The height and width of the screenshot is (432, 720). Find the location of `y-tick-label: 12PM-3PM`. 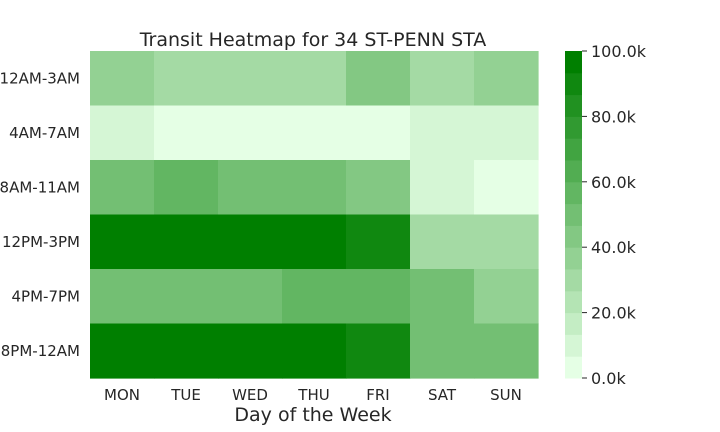

y-tick-label: 12PM-3PM is located at coordinates (41, 242).